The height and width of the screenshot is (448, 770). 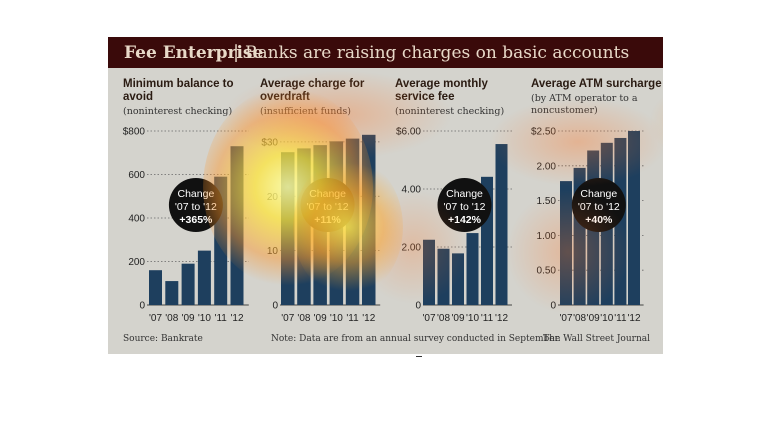 What do you see at coordinates (285, 97) in the screenshot?
I see `panel-title: overdraft` at bounding box center [285, 97].